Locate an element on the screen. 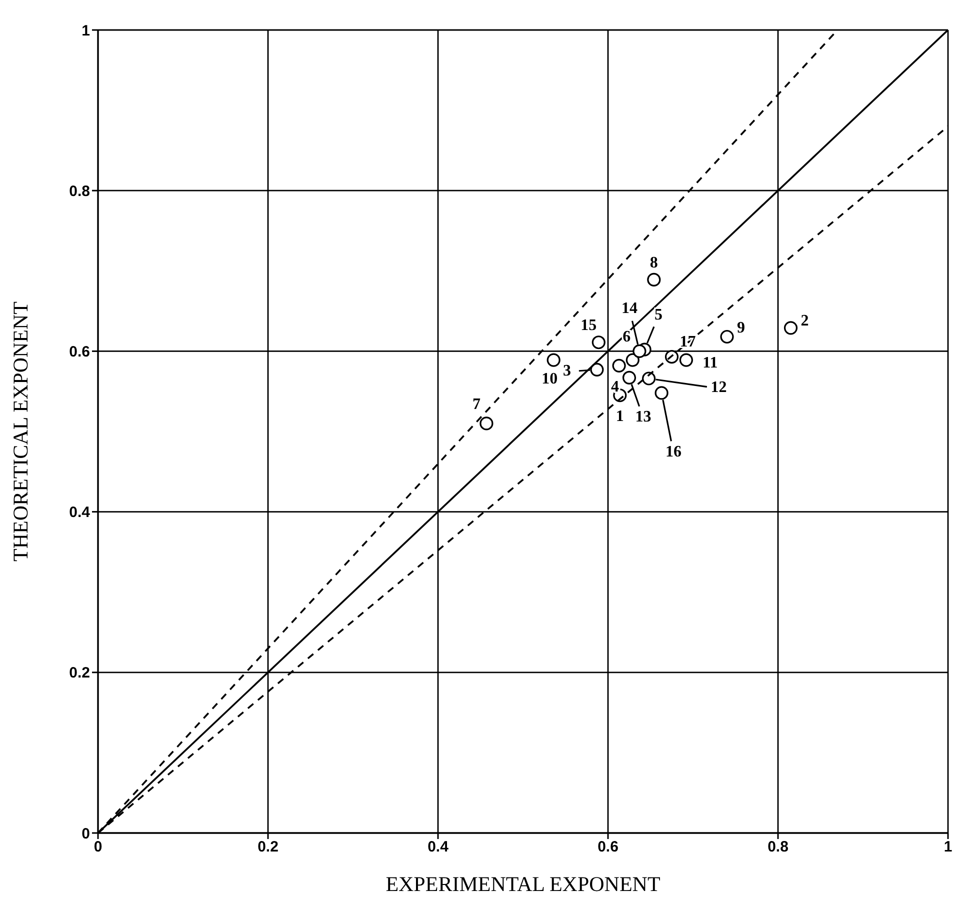 This screenshot has height=923, width=970. annotation: 11 is located at coordinates (710, 363).